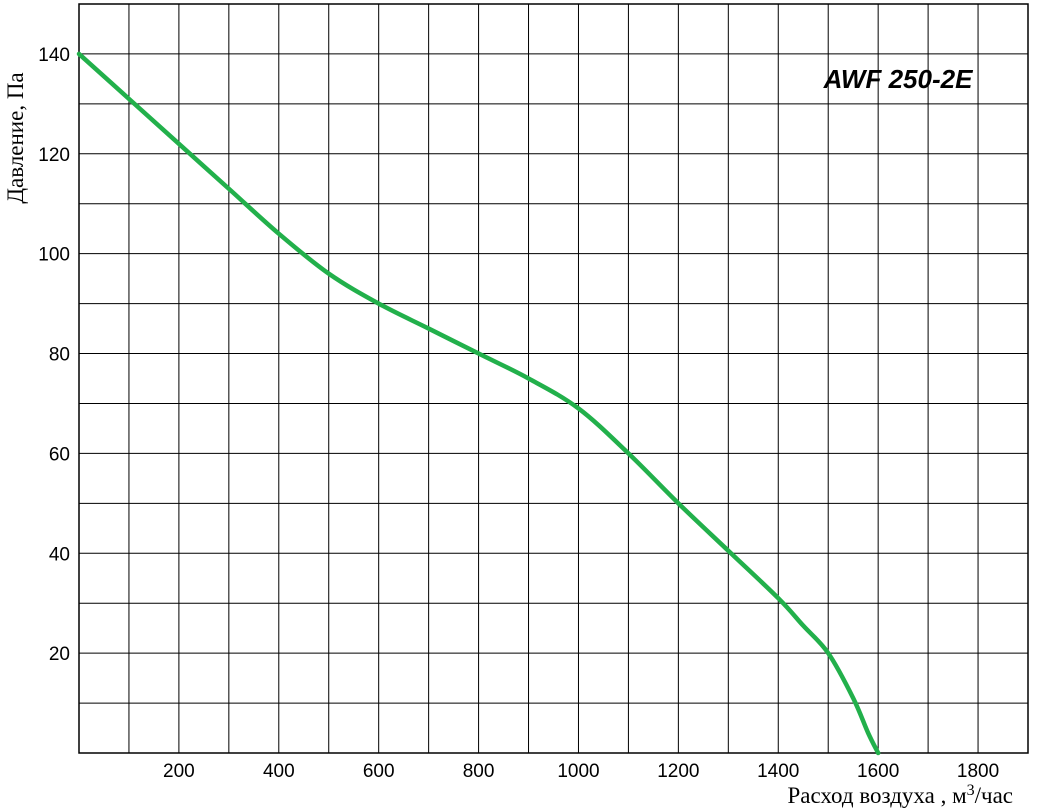  I want to click on x-tick-label: 1600, so click(878, 771).